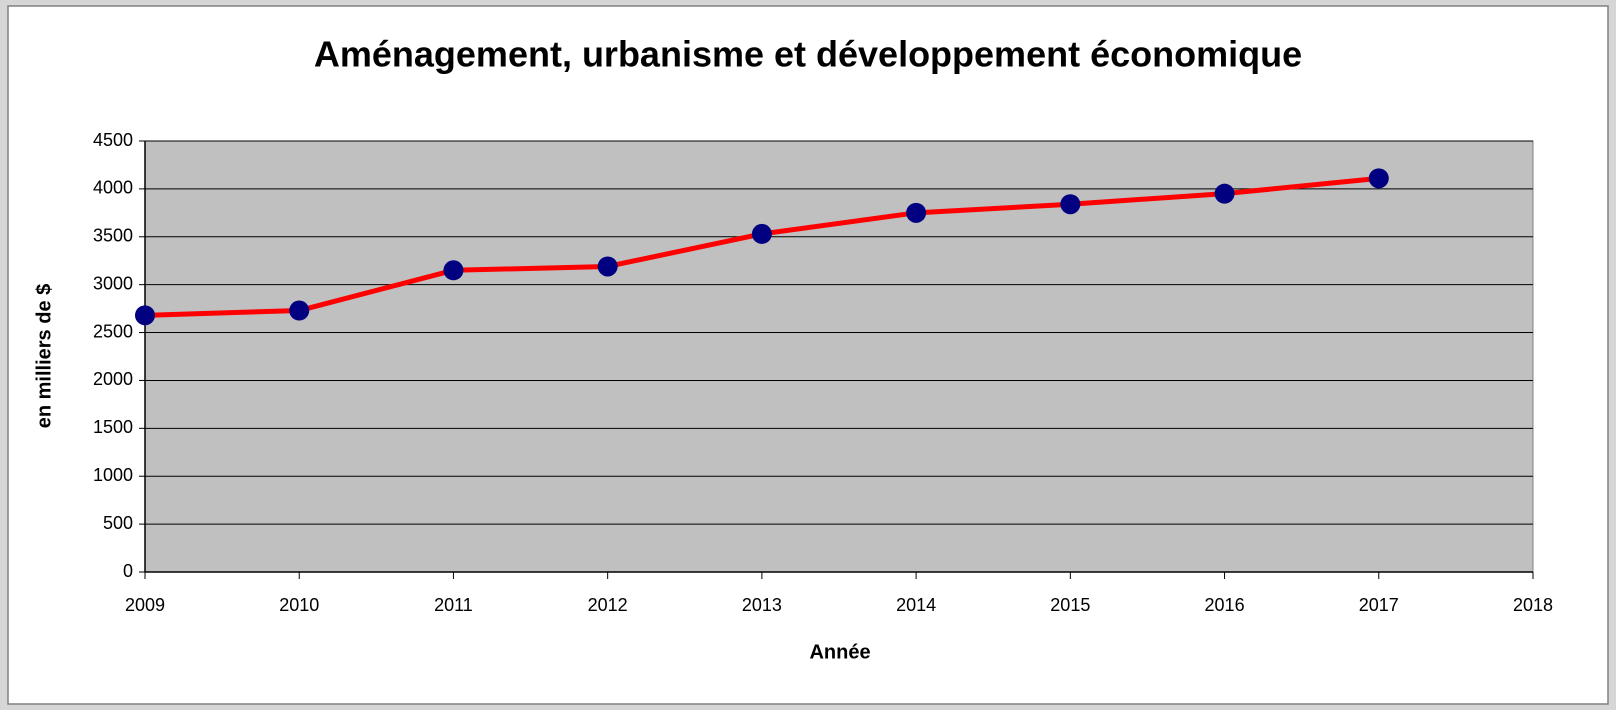  What do you see at coordinates (113, 140) in the screenshot?
I see `y-tick-label: 4500` at bounding box center [113, 140].